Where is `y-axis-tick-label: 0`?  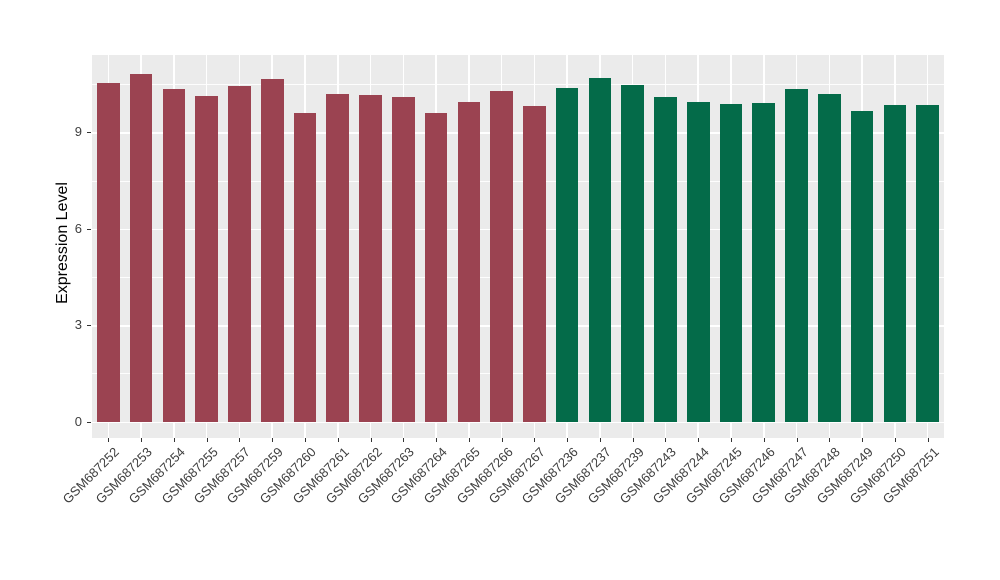
y-axis-tick-label: 0 is located at coordinates (78, 421).